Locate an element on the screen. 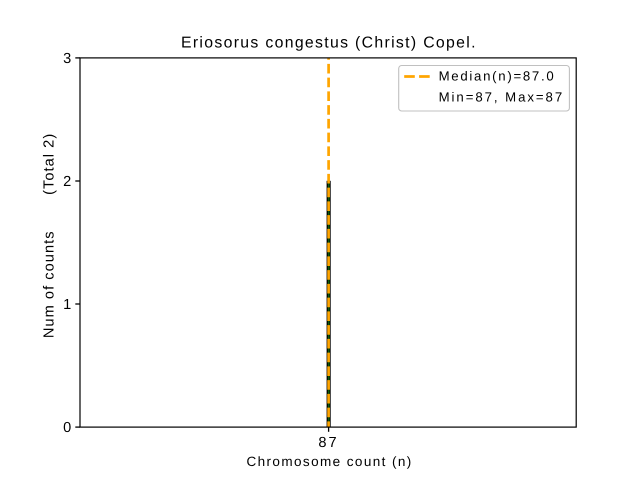  svg-text: (Total 2) is located at coordinates (49, 164).